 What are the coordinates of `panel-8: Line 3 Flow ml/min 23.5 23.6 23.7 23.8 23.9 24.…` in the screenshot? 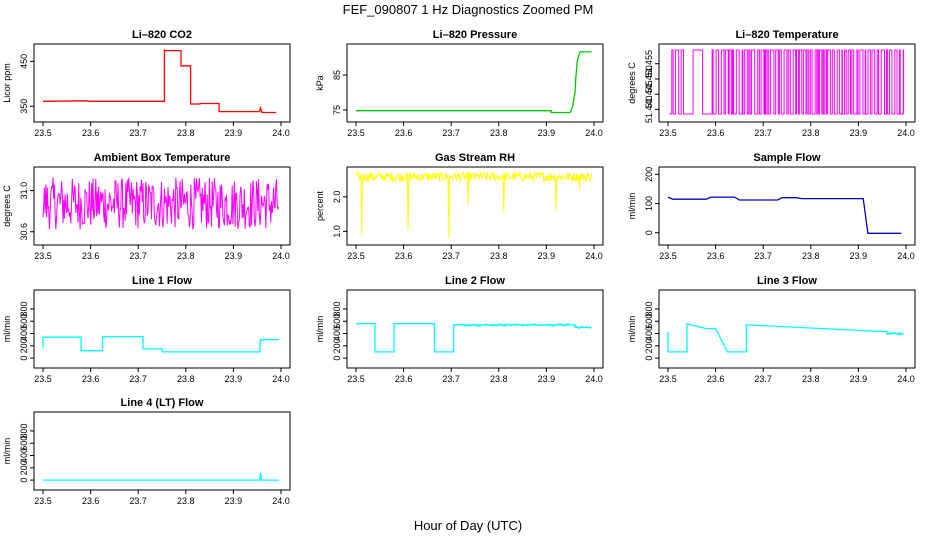 It's located at (771, 329).